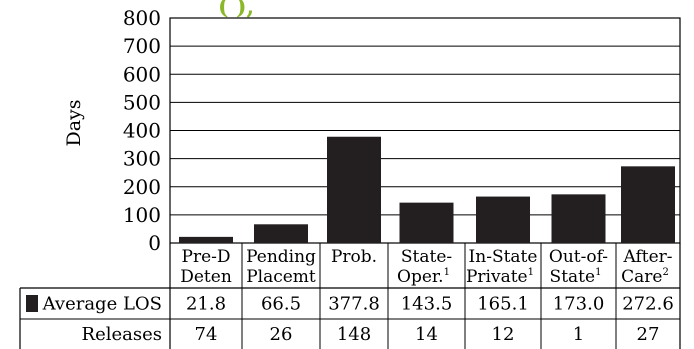 This screenshot has width=694, height=349. I want to click on table-cell: 272.6, so click(648, 304).